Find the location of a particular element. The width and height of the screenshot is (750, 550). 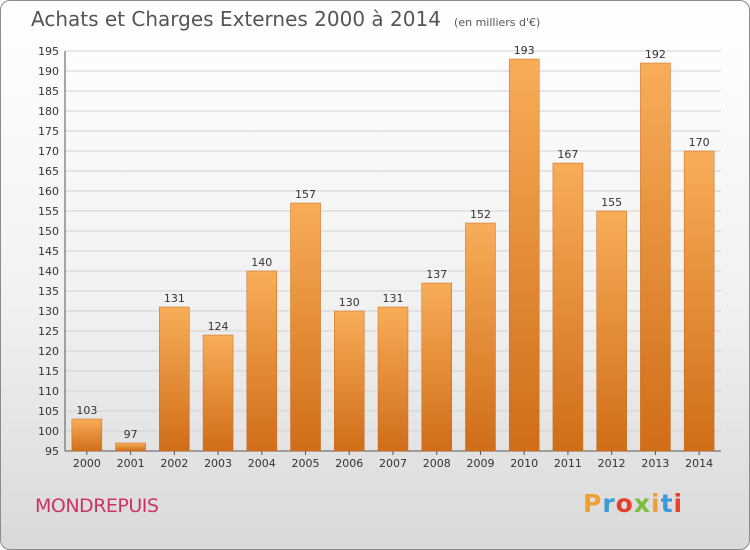

bar-2010 is located at coordinates (524, 255).